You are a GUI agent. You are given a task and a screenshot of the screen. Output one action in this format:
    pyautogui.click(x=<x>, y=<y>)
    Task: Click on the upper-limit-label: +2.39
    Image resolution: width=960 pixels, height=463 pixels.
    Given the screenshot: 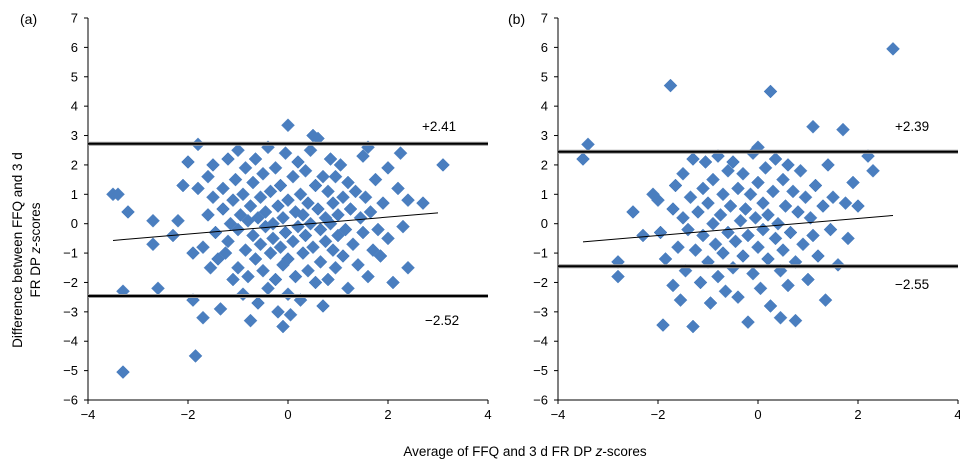 What is the action you would take?
    pyautogui.click(x=912, y=126)
    